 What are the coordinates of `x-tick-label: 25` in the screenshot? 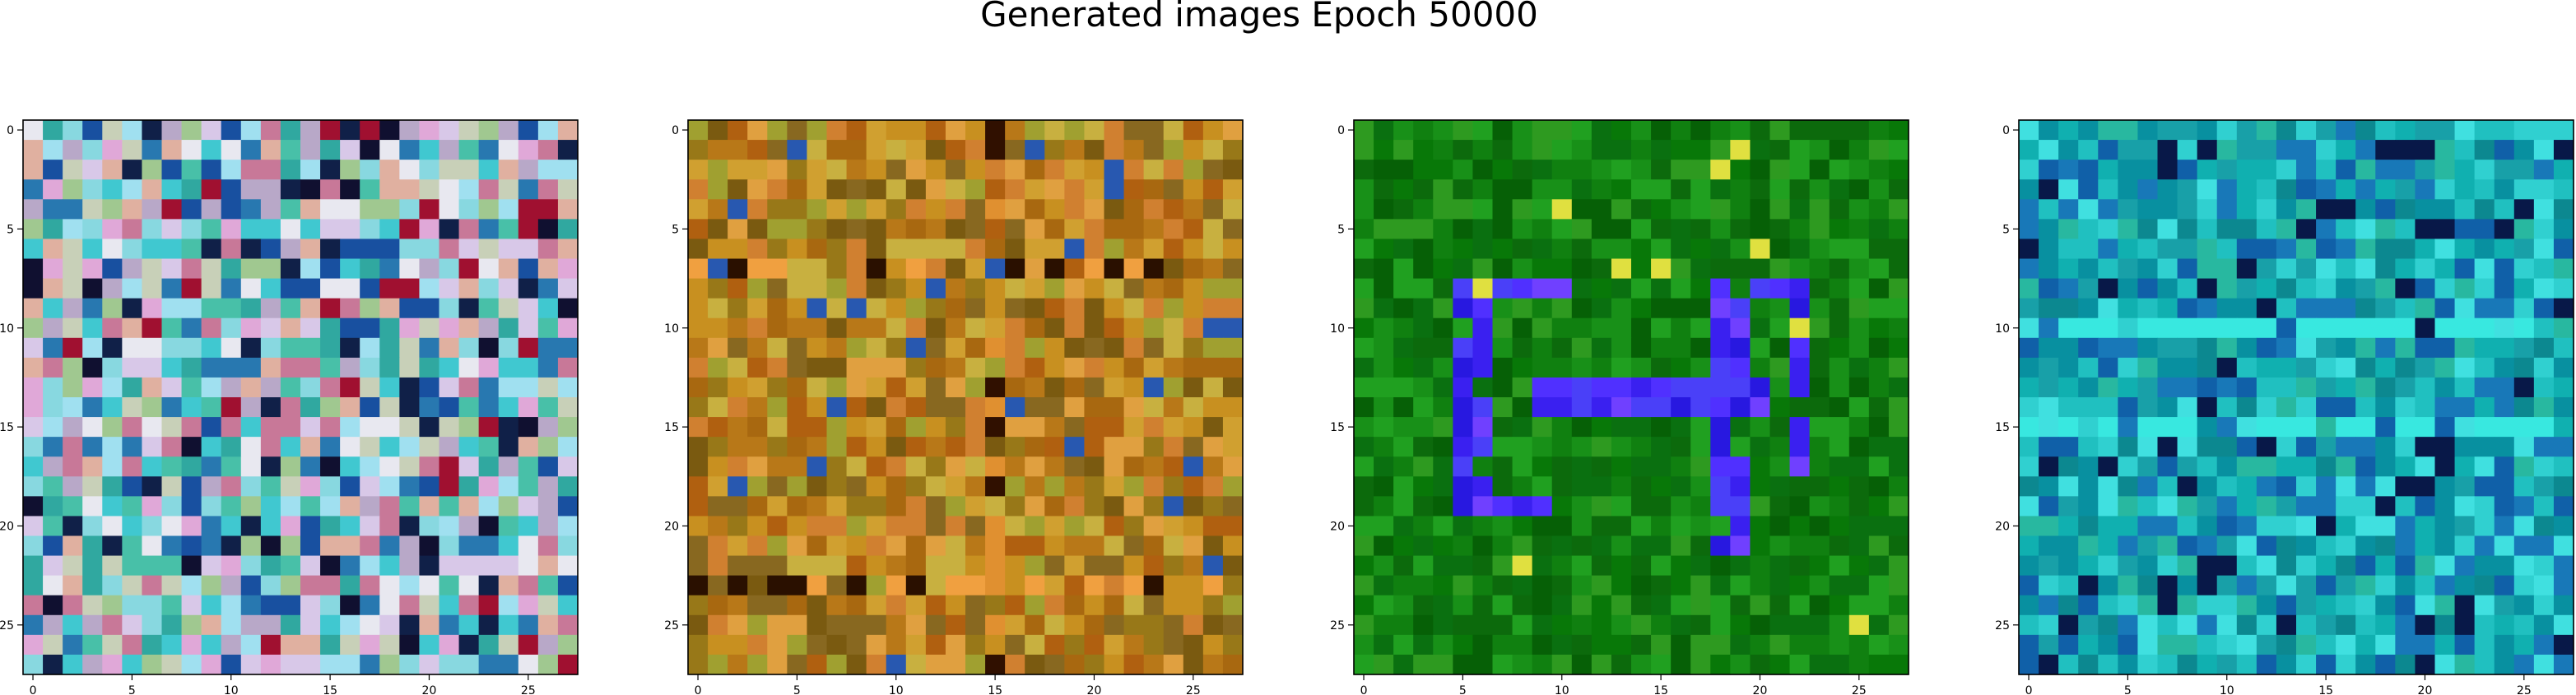 It's located at (2524, 689).